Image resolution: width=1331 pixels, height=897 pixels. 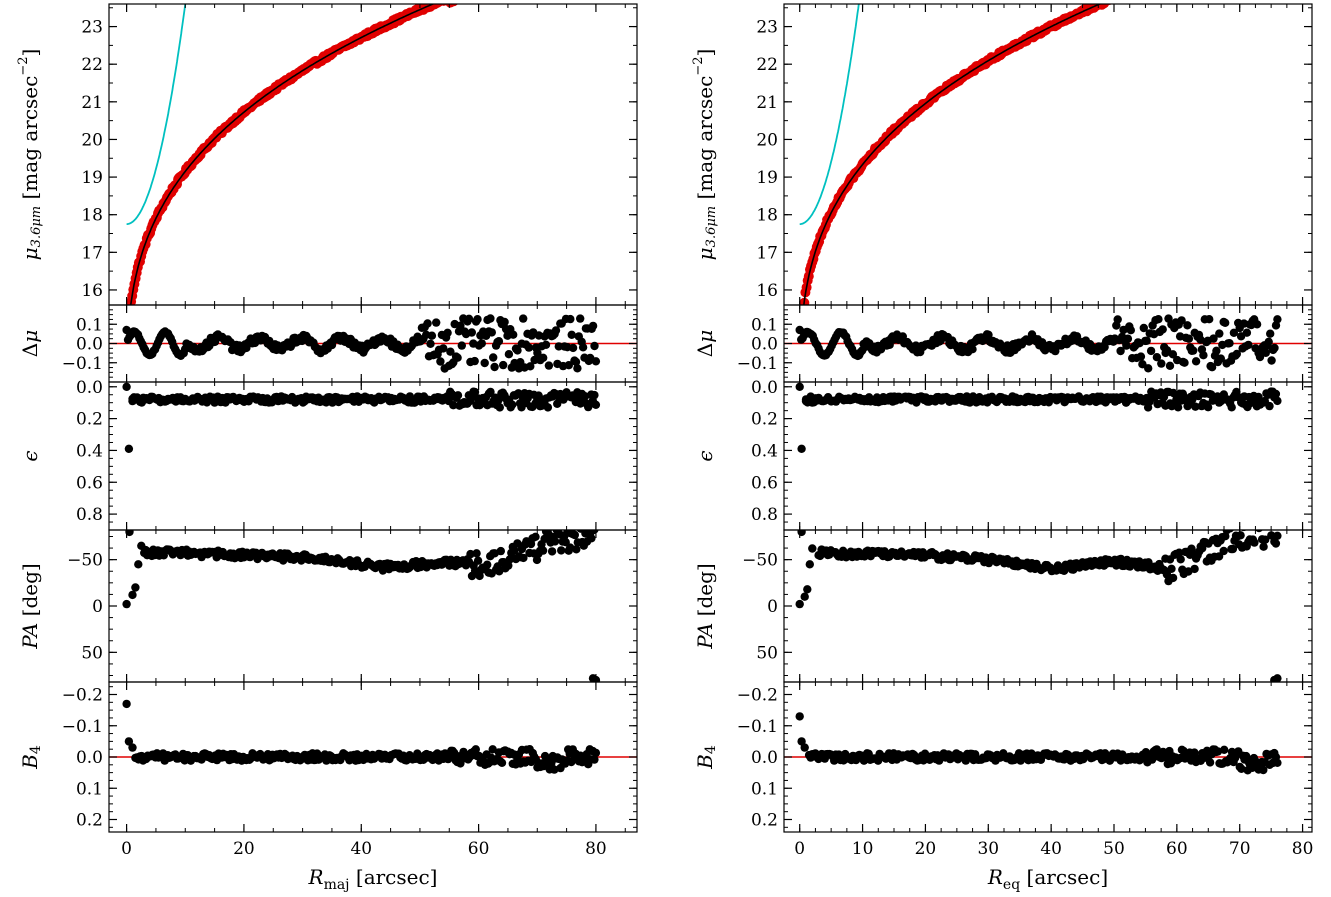 I want to click on y-tick-label: 17, so click(x=767, y=253).